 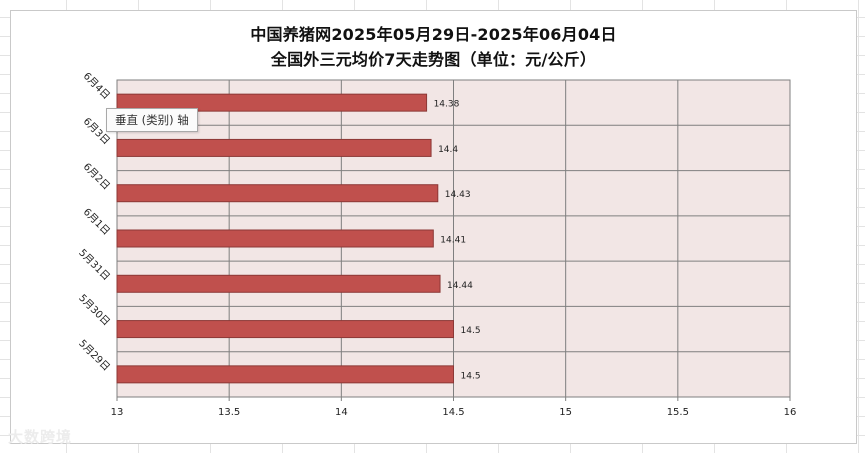 What do you see at coordinates (433, 59) in the screenshot?
I see `chart-title-line2: 全国外三元均价7天走势图（单位：元/公斤）` at bounding box center [433, 59].